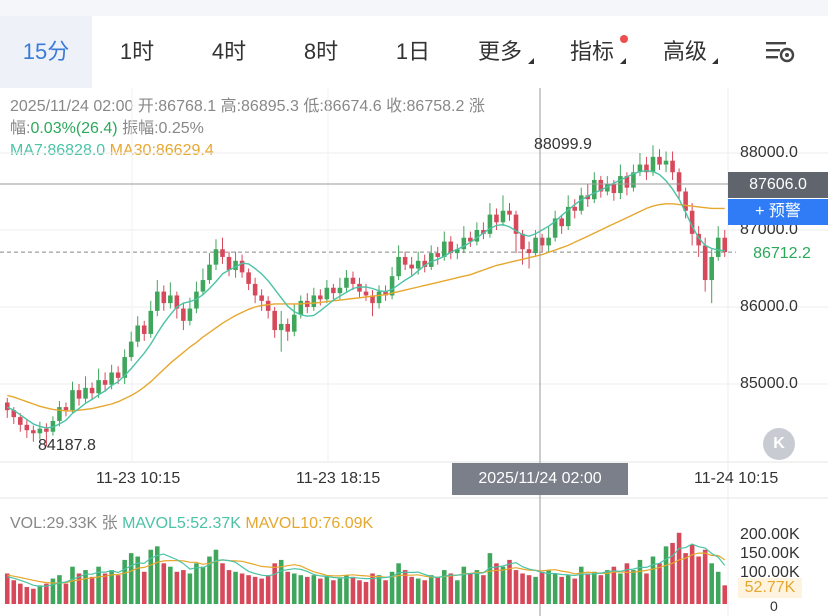 The height and width of the screenshot is (616, 828). I want to click on mavol10-value: MAVOL10:76.09K, so click(309, 523).